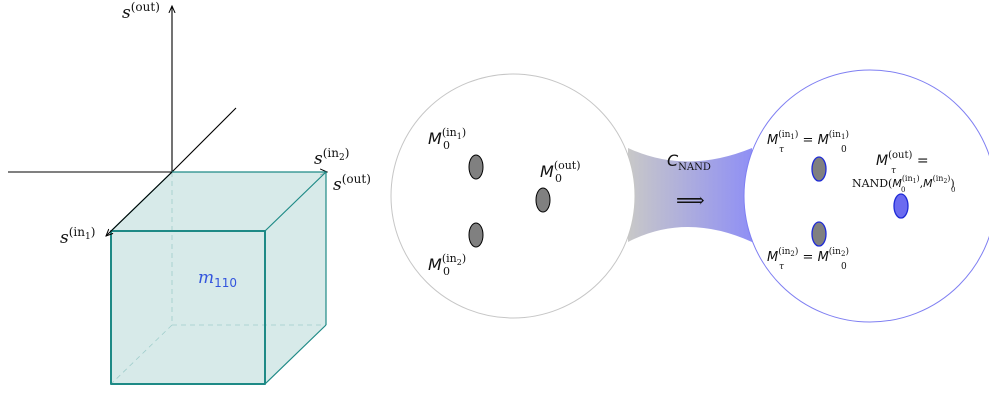 Image resolution: width=989 pixels, height=394 pixels. What do you see at coordinates (476, 167) in the screenshot?
I see `blob-in1` at bounding box center [476, 167].